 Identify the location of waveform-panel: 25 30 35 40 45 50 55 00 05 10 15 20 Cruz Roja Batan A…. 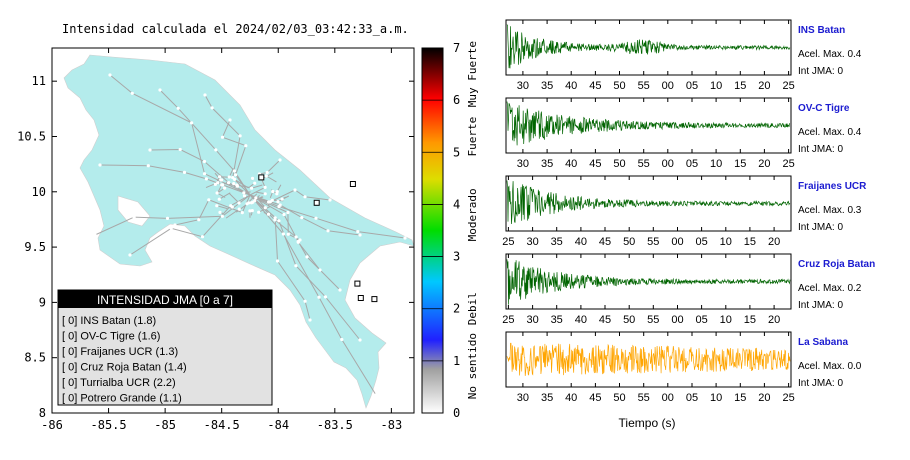
(688, 289).